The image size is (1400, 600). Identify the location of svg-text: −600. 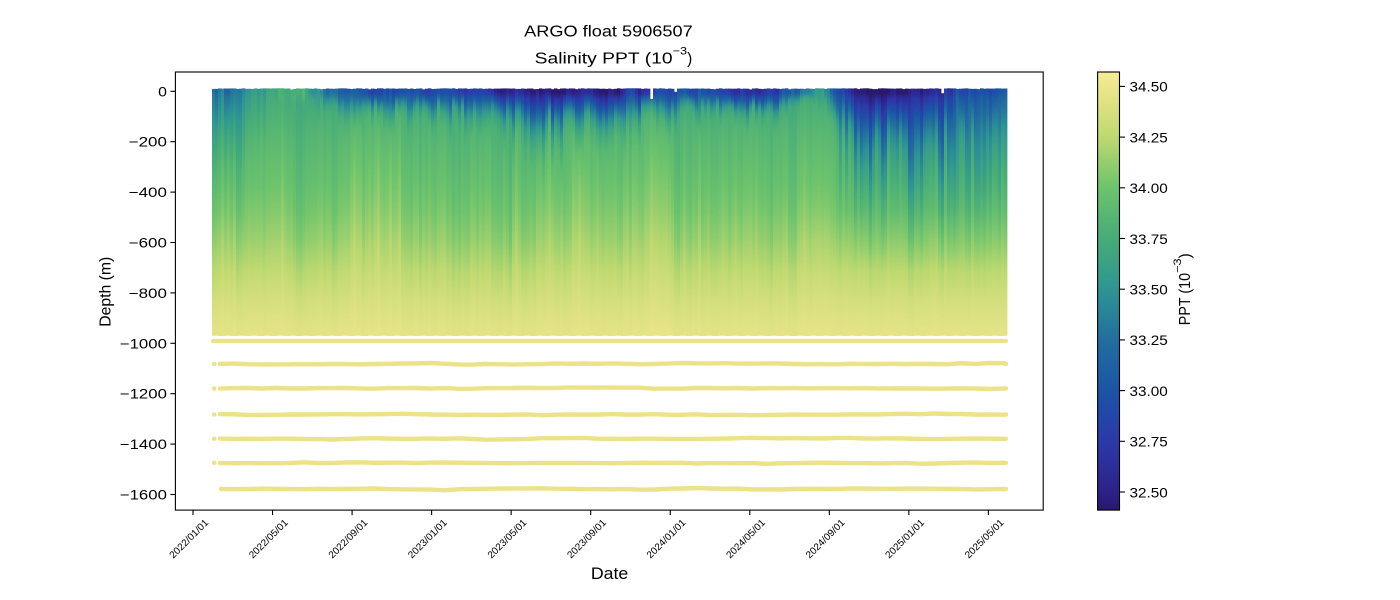
(148, 242).